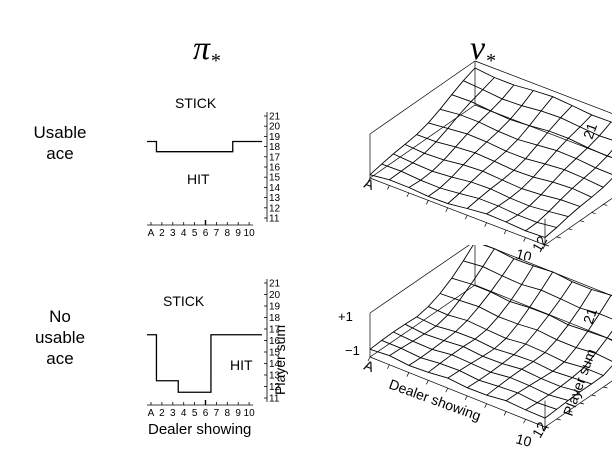 This screenshot has width=612, height=459. What do you see at coordinates (275, 364) in the screenshot?
I see `sum-tick-label: 14` at bounding box center [275, 364].